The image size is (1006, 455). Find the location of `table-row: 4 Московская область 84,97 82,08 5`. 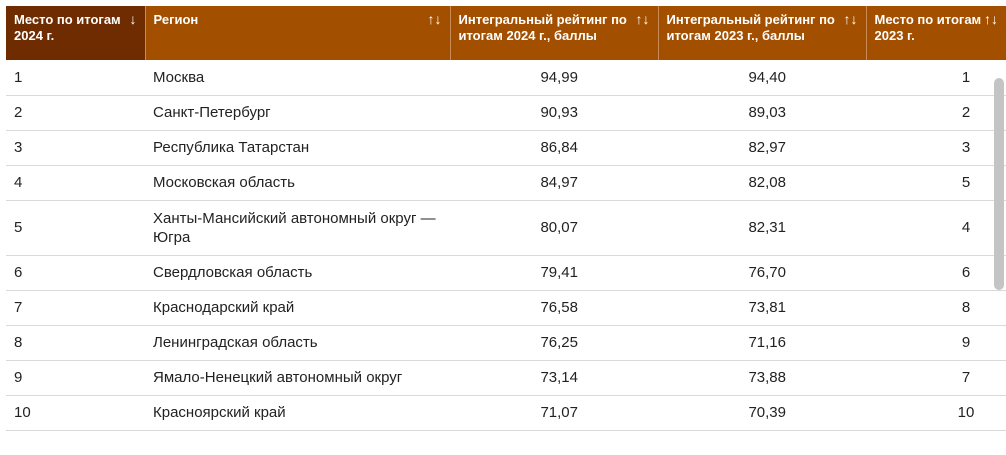

table-row: 4 Московская область 84,97 82,08 5 is located at coordinates (506, 183).